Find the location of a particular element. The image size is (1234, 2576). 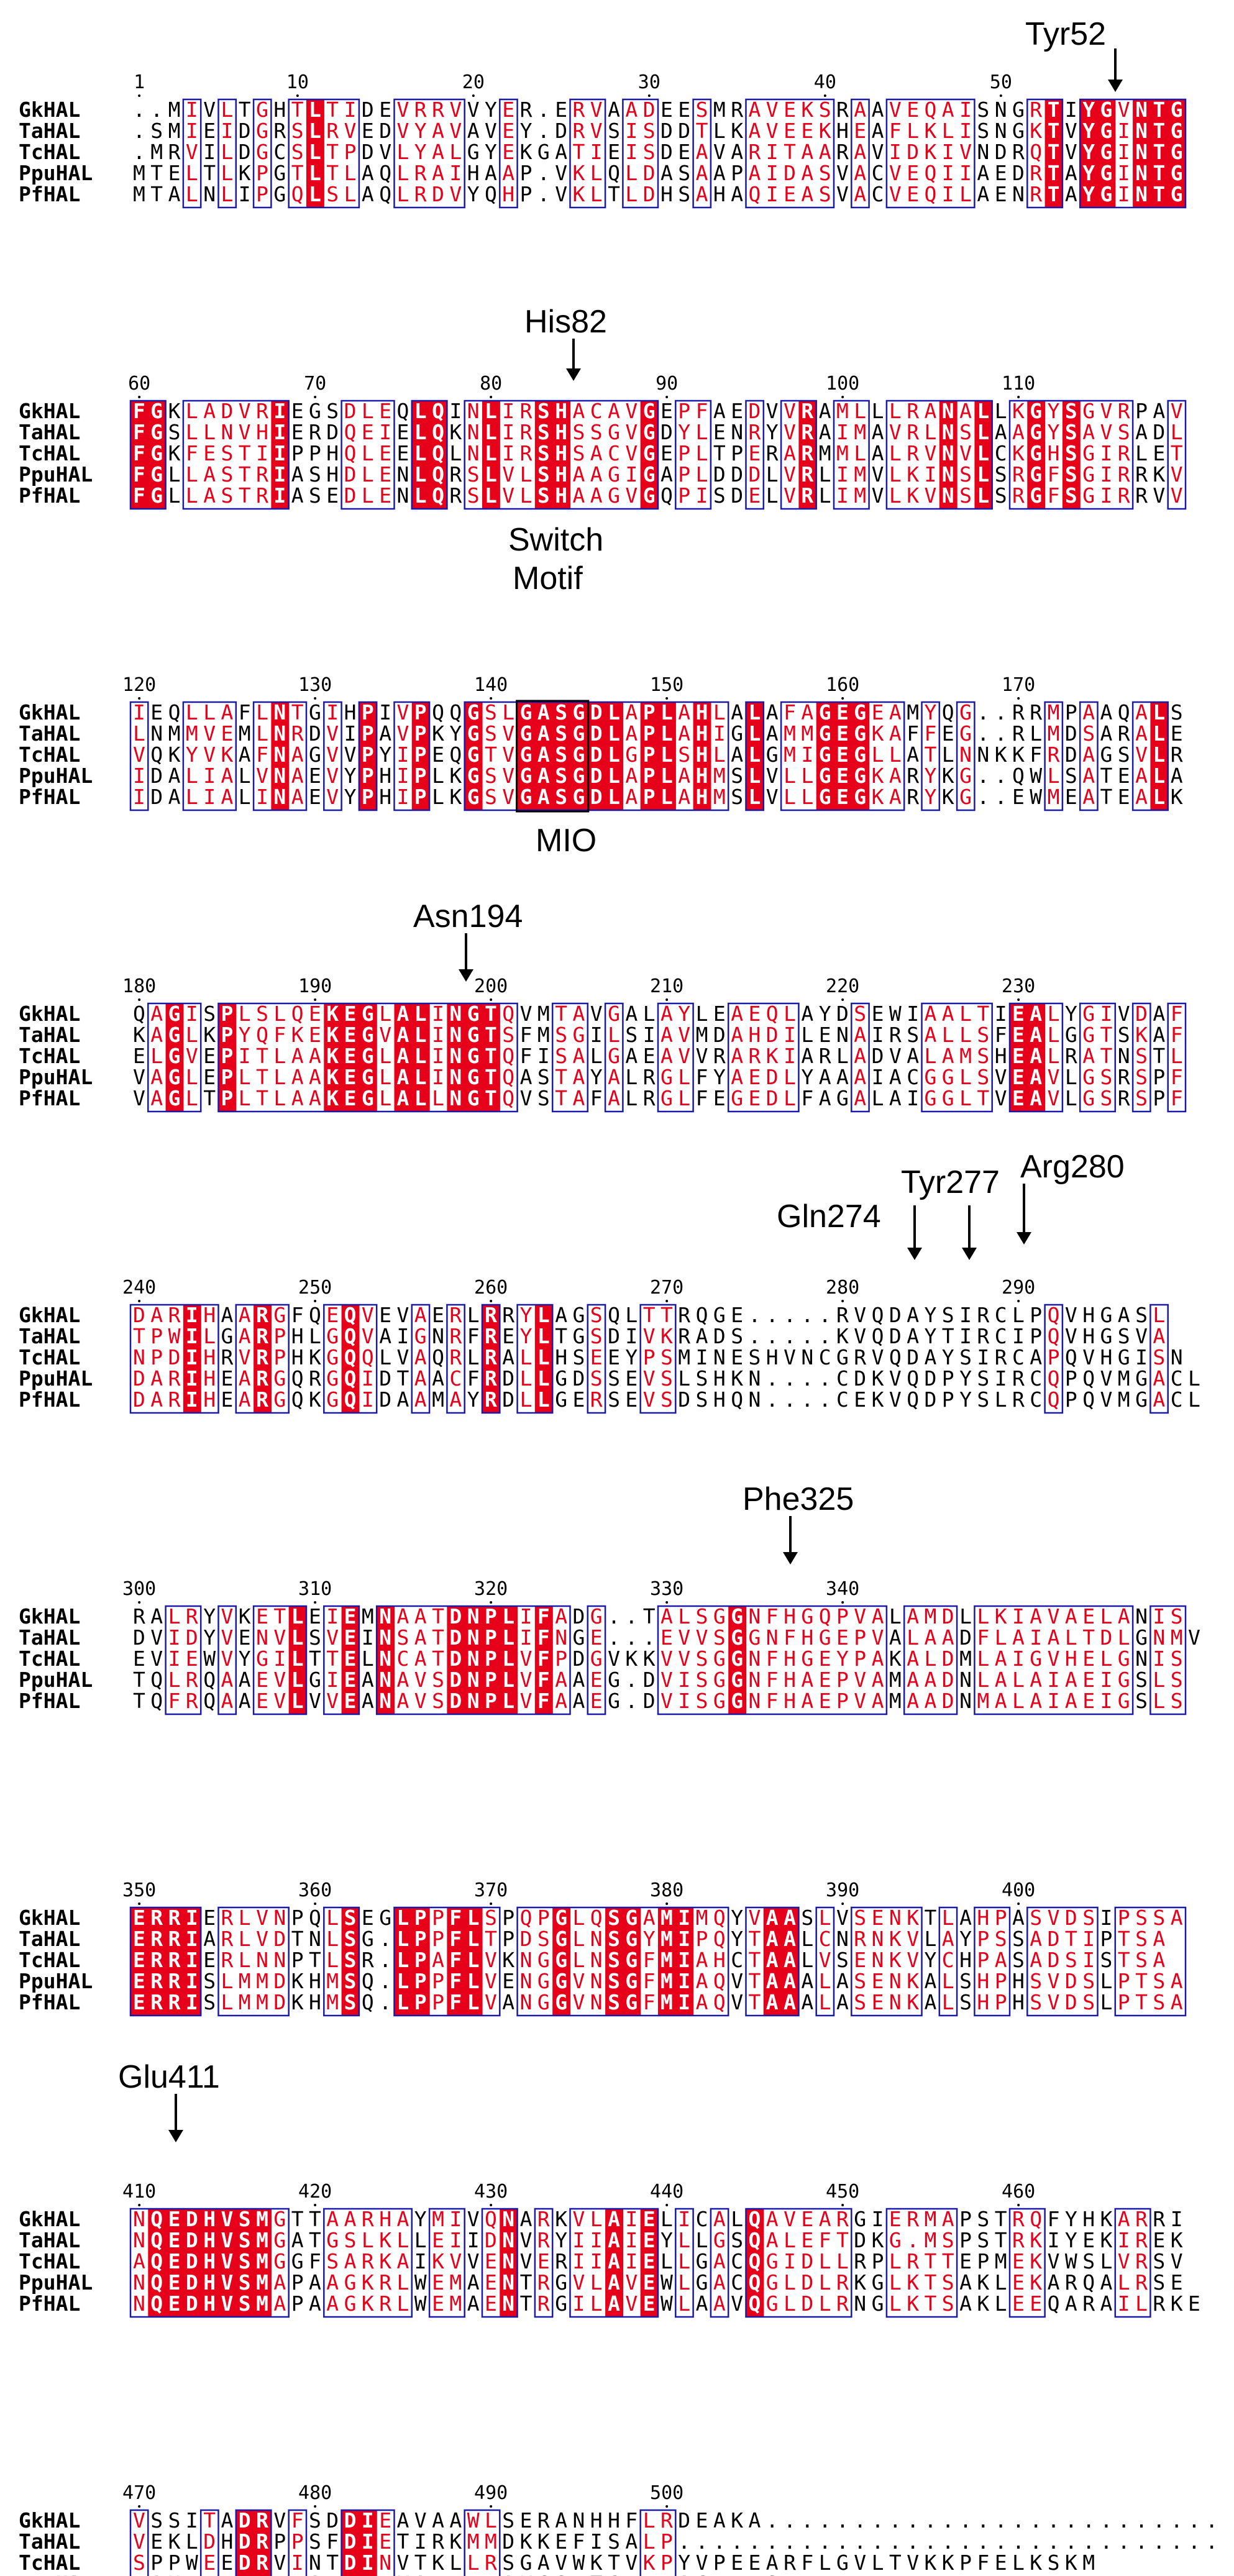

arrowhead-gln274 is located at coordinates (914, 1254).